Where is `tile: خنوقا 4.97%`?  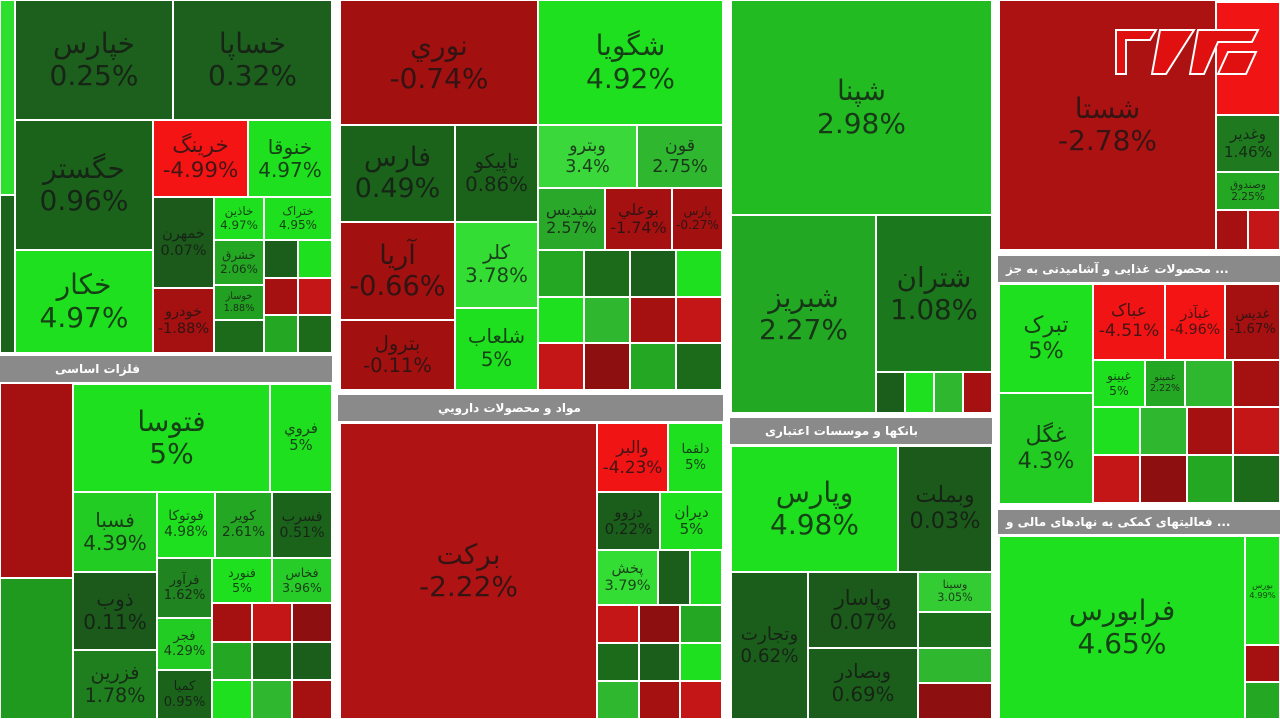
tile: خنوقا 4.97% is located at coordinates (290, 158).